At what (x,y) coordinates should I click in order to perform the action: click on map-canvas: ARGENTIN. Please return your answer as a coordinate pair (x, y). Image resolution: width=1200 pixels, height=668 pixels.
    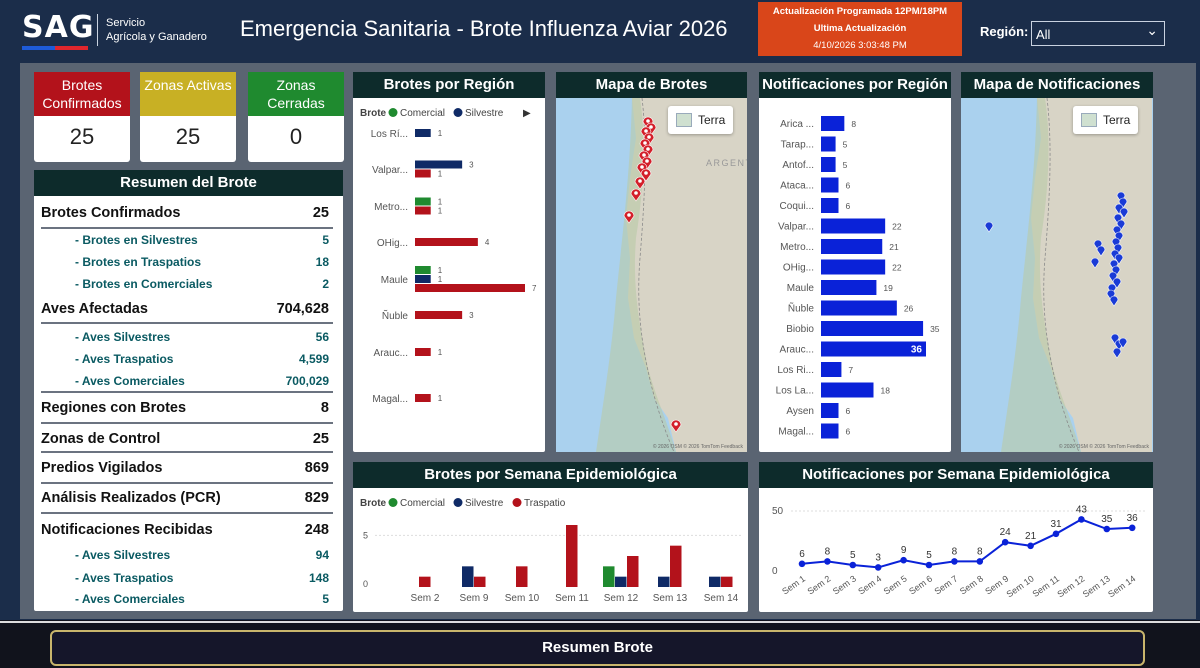
    Looking at the image, I should click on (651, 275).